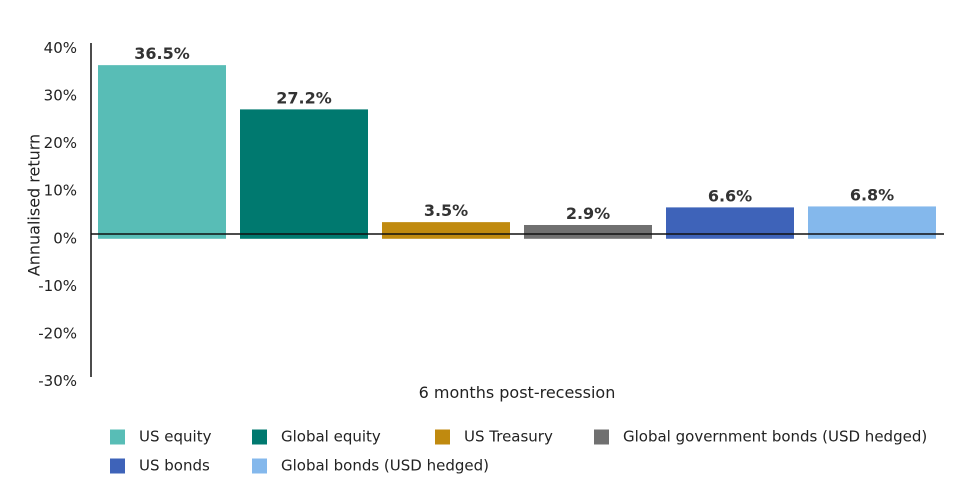 The height and width of the screenshot is (491, 964). What do you see at coordinates (775, 437) in the screenshot?
I see `legend-label: Global government bonds (USD hedged)` at bounding box center [775, 437].